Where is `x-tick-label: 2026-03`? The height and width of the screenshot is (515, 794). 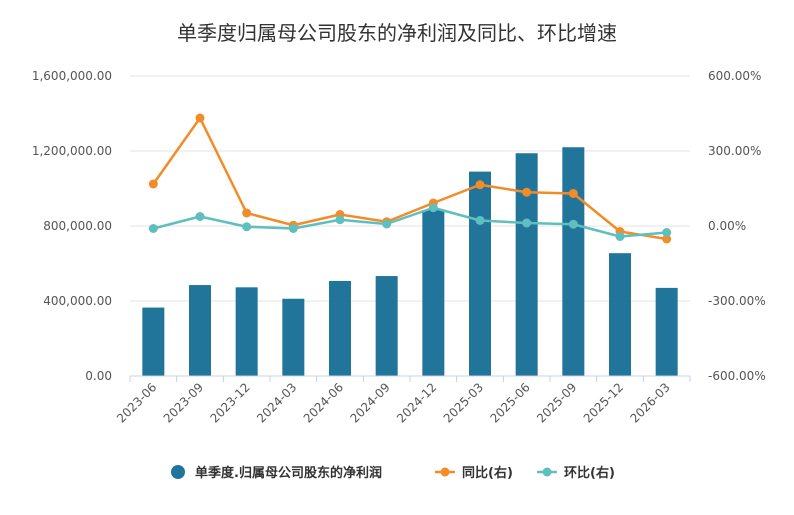
x-tick-label: 2026-03 is located at coordinates (649, 402).